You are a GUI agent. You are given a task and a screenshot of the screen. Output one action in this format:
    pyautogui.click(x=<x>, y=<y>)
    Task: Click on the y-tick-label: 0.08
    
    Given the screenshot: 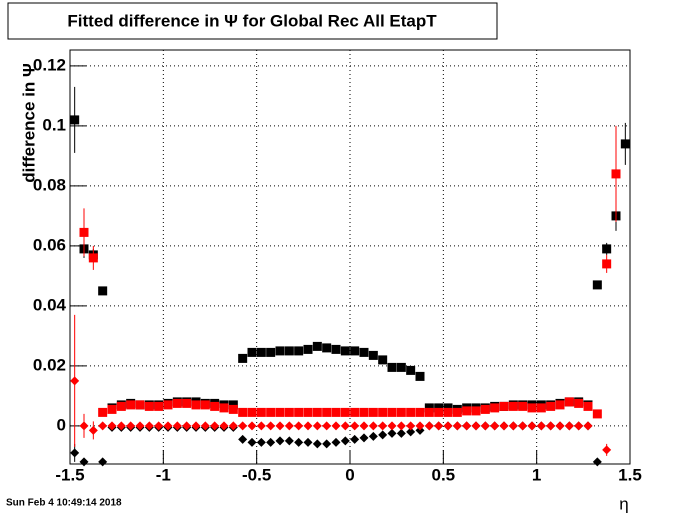 What is the action you would take?
    pyautogui.click(x=49, y=184)
    